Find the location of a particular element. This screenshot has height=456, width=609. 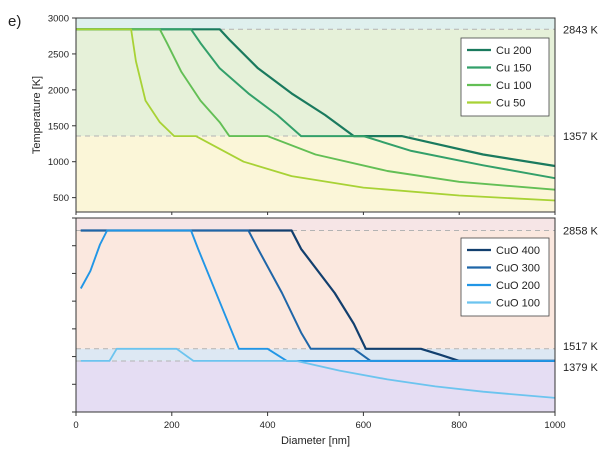

y-axis-title: Temperature [K] is located at coordinates (37, 115).